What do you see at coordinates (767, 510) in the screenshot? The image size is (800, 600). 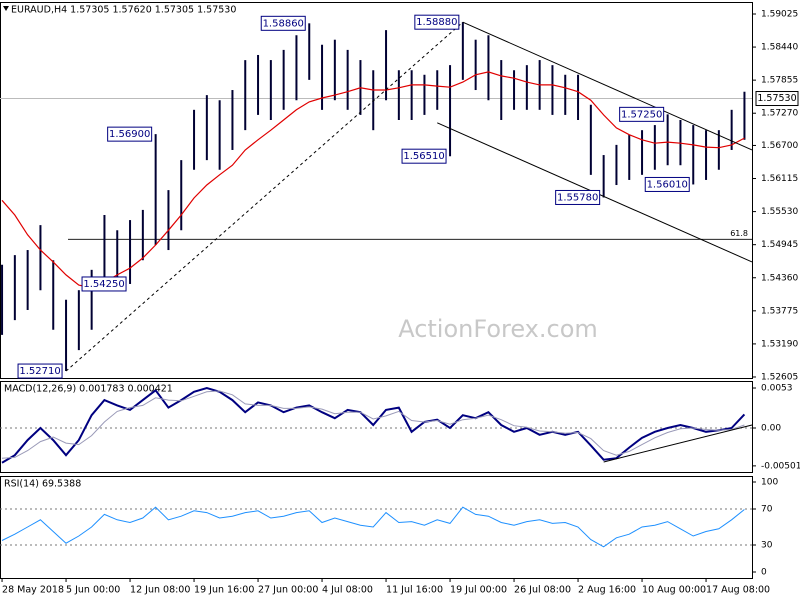 I see `y-tick-label: 70` at bounding box center [767, 510].